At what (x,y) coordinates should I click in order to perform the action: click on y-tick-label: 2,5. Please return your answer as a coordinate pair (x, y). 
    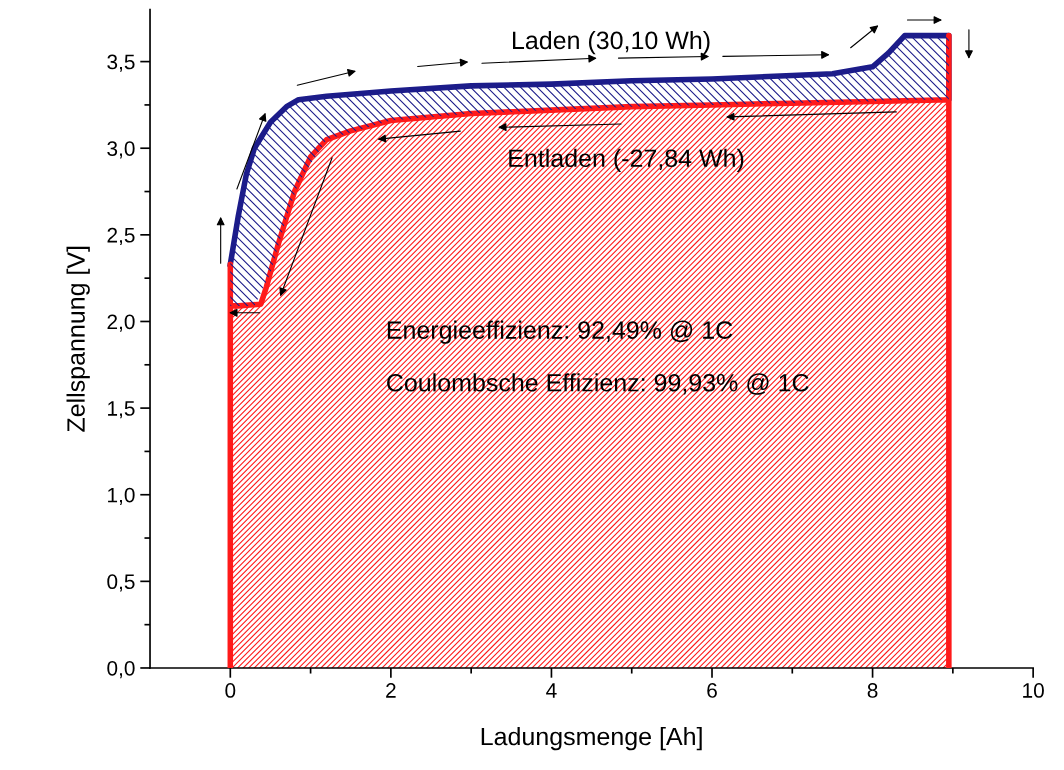
    Looking at the image, I should click on (121, 236).